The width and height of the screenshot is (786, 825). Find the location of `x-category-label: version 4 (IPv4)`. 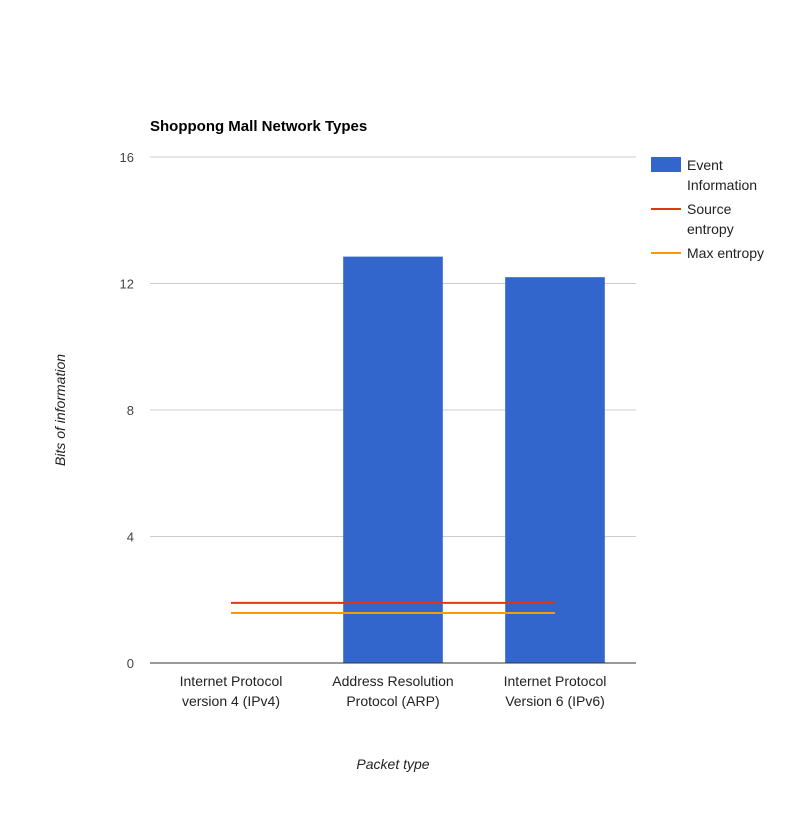

x-category-label: version 4 (IPv4) is located at coordinates (231, 701).